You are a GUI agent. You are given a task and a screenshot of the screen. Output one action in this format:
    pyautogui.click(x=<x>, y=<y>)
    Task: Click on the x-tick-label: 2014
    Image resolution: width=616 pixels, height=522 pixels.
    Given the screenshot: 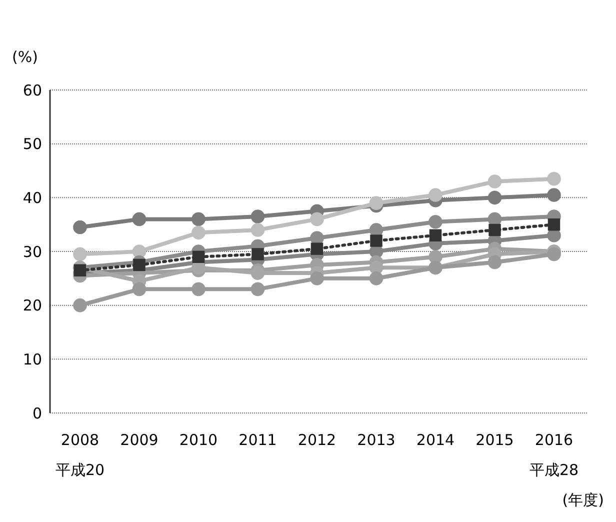 What is the action you would take?
    pyautogui.click(x=435, y=440)
    